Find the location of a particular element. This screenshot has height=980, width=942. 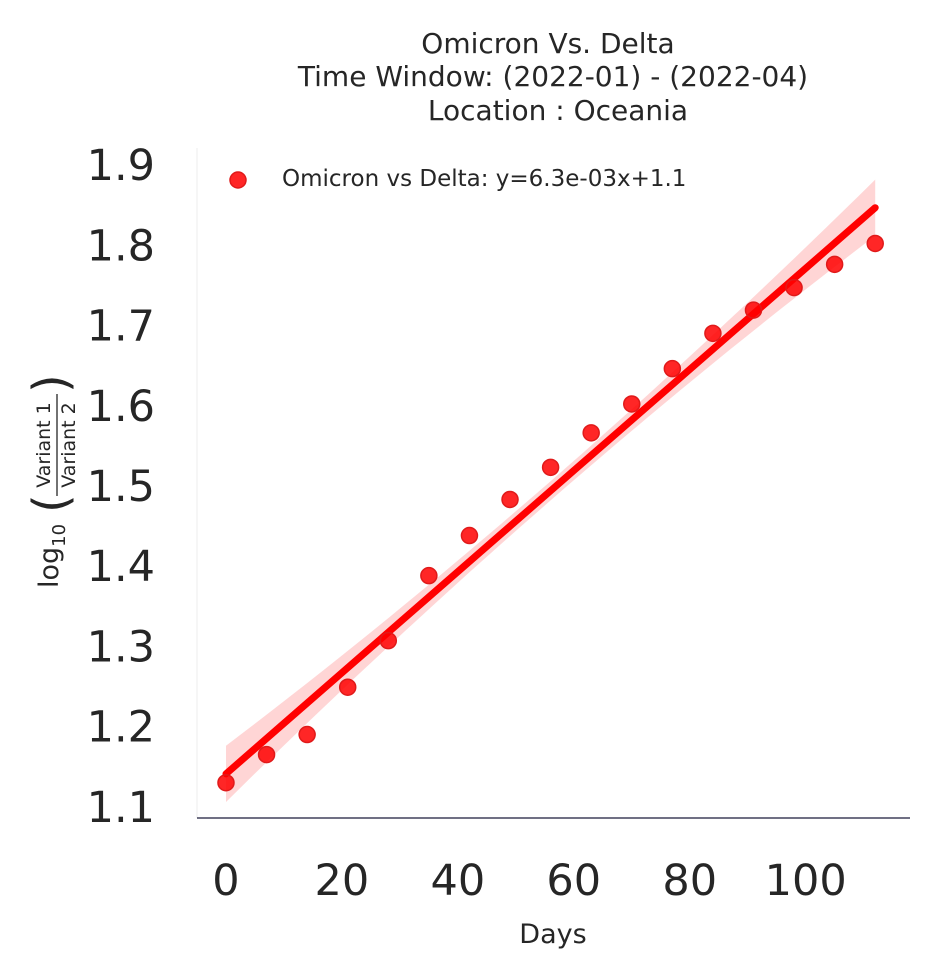

y-tick-label: 1.1 is located at coordinates (121, 808).